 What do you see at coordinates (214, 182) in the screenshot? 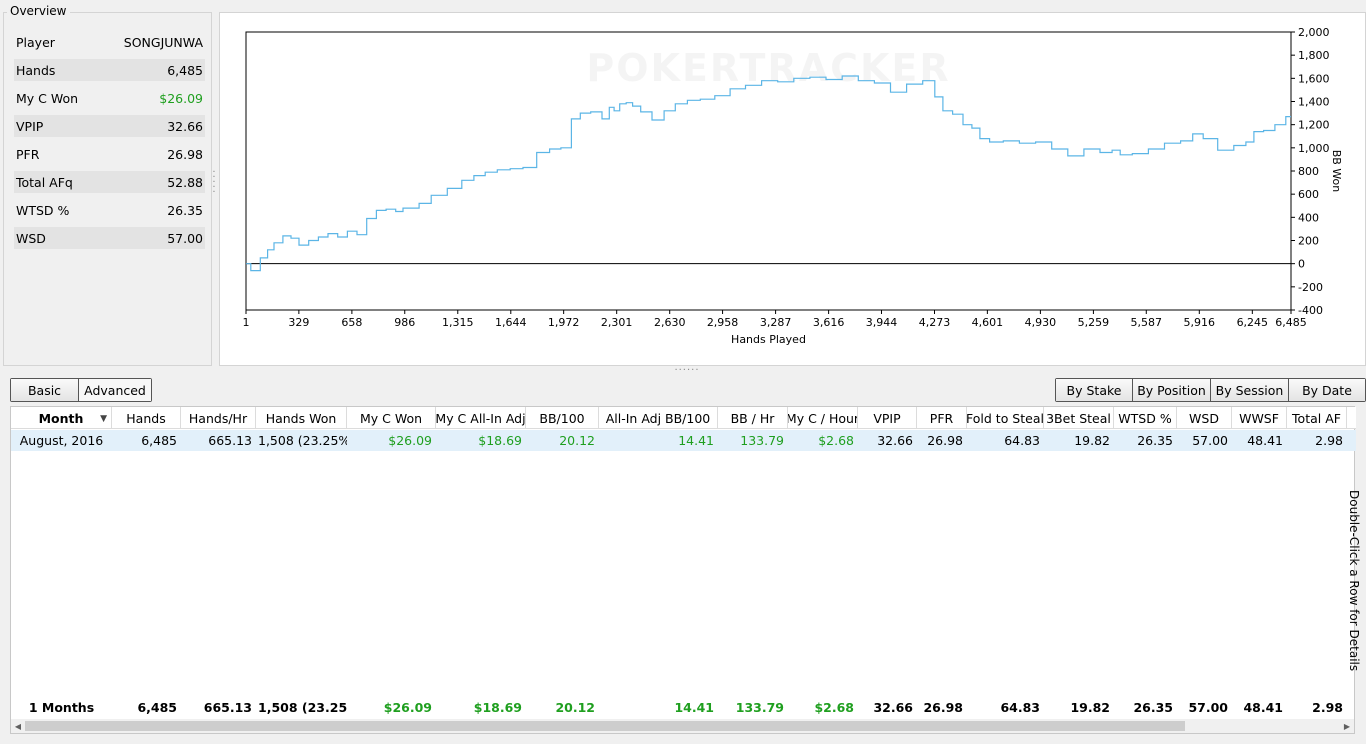
I see `vertical-splitter-handle: · · · · ·` at bounding box center [214, 182].